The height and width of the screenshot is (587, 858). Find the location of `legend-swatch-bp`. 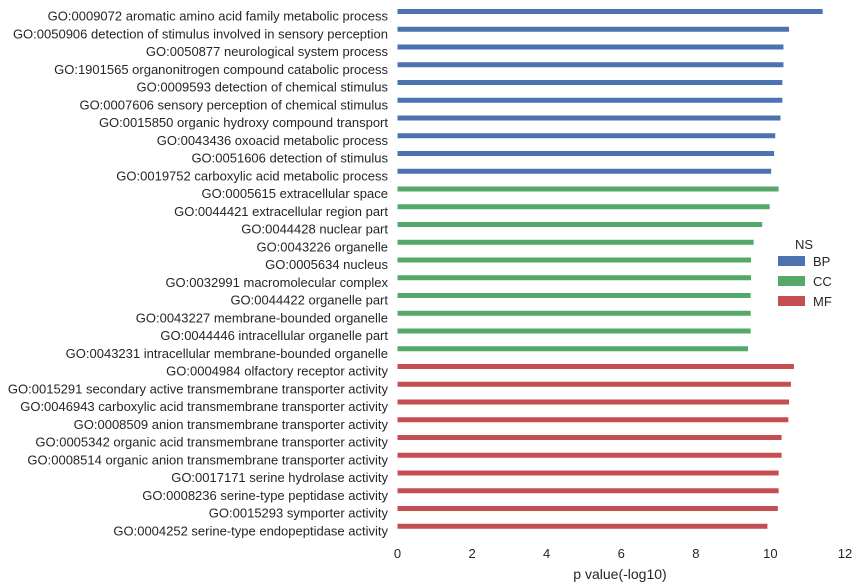

legend-swatch-bp is located at coordinates (791, 261).